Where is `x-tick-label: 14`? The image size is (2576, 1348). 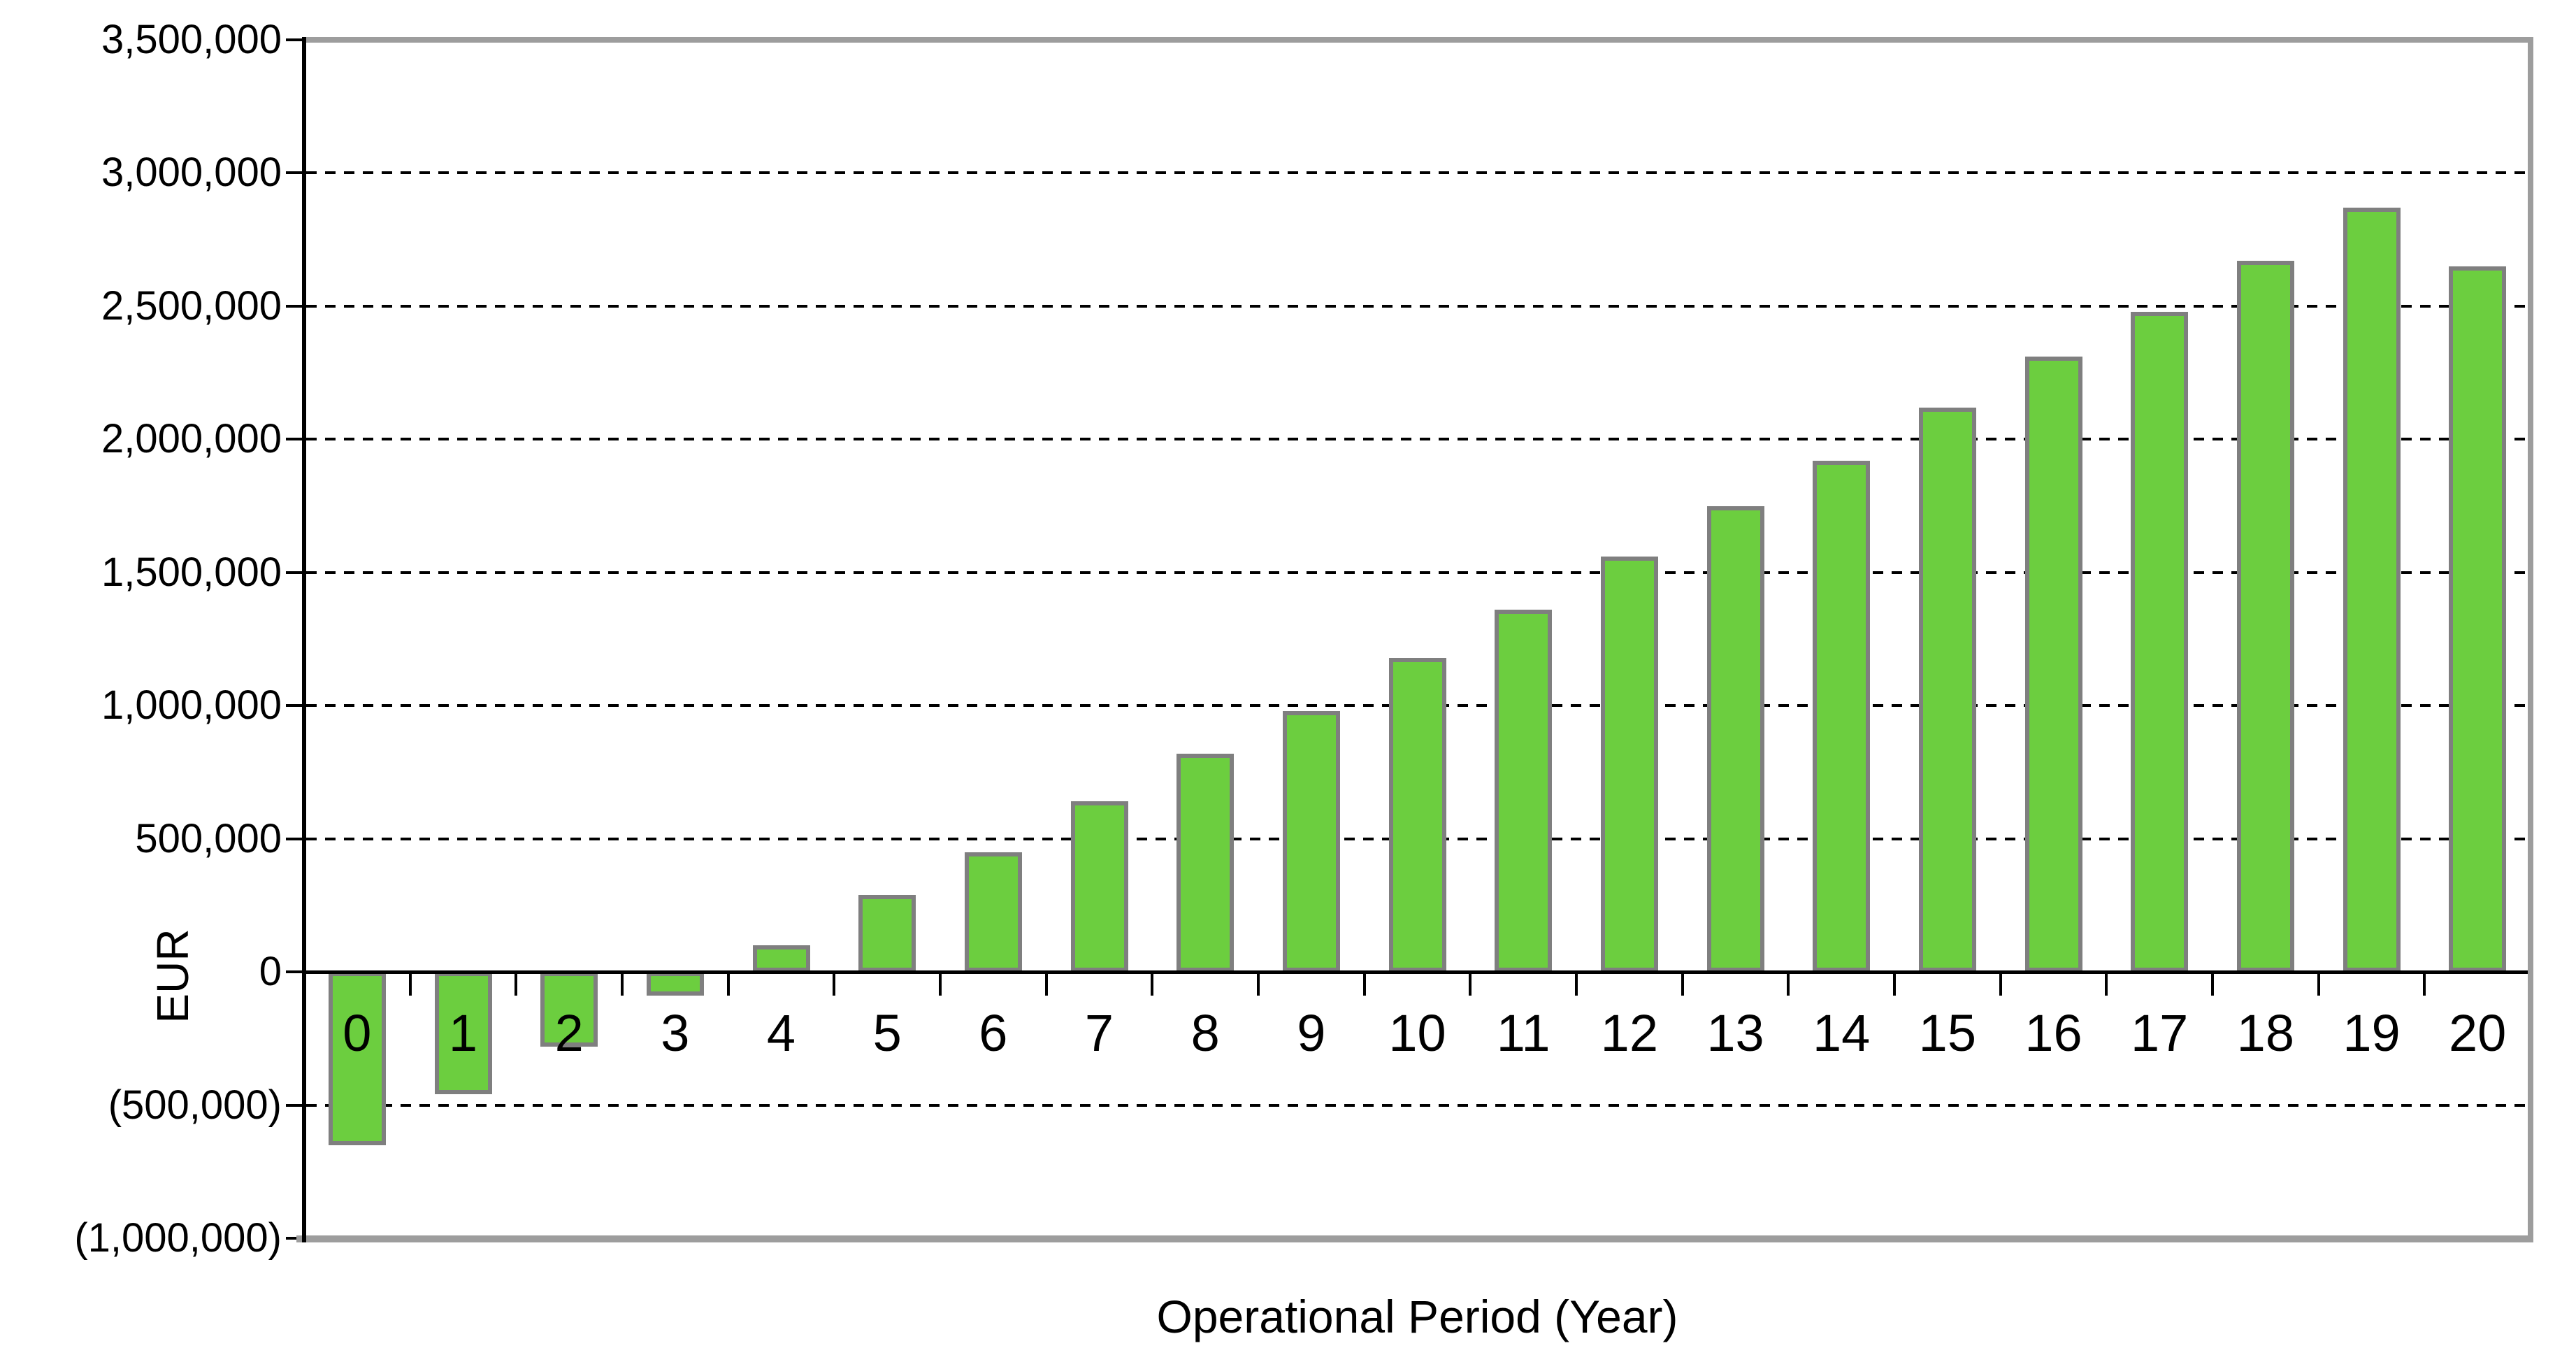
x-tick-label: 14 is located at coordinates (1842, 1033).